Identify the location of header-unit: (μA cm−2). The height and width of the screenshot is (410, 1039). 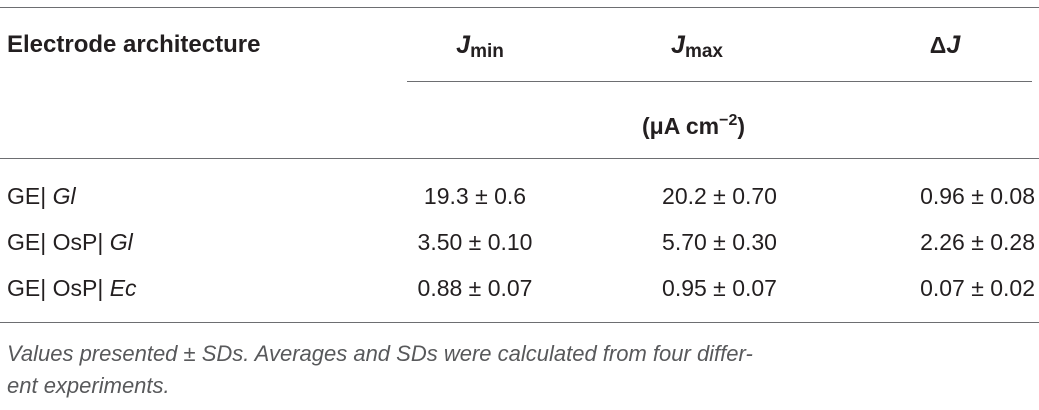
(693, 126).